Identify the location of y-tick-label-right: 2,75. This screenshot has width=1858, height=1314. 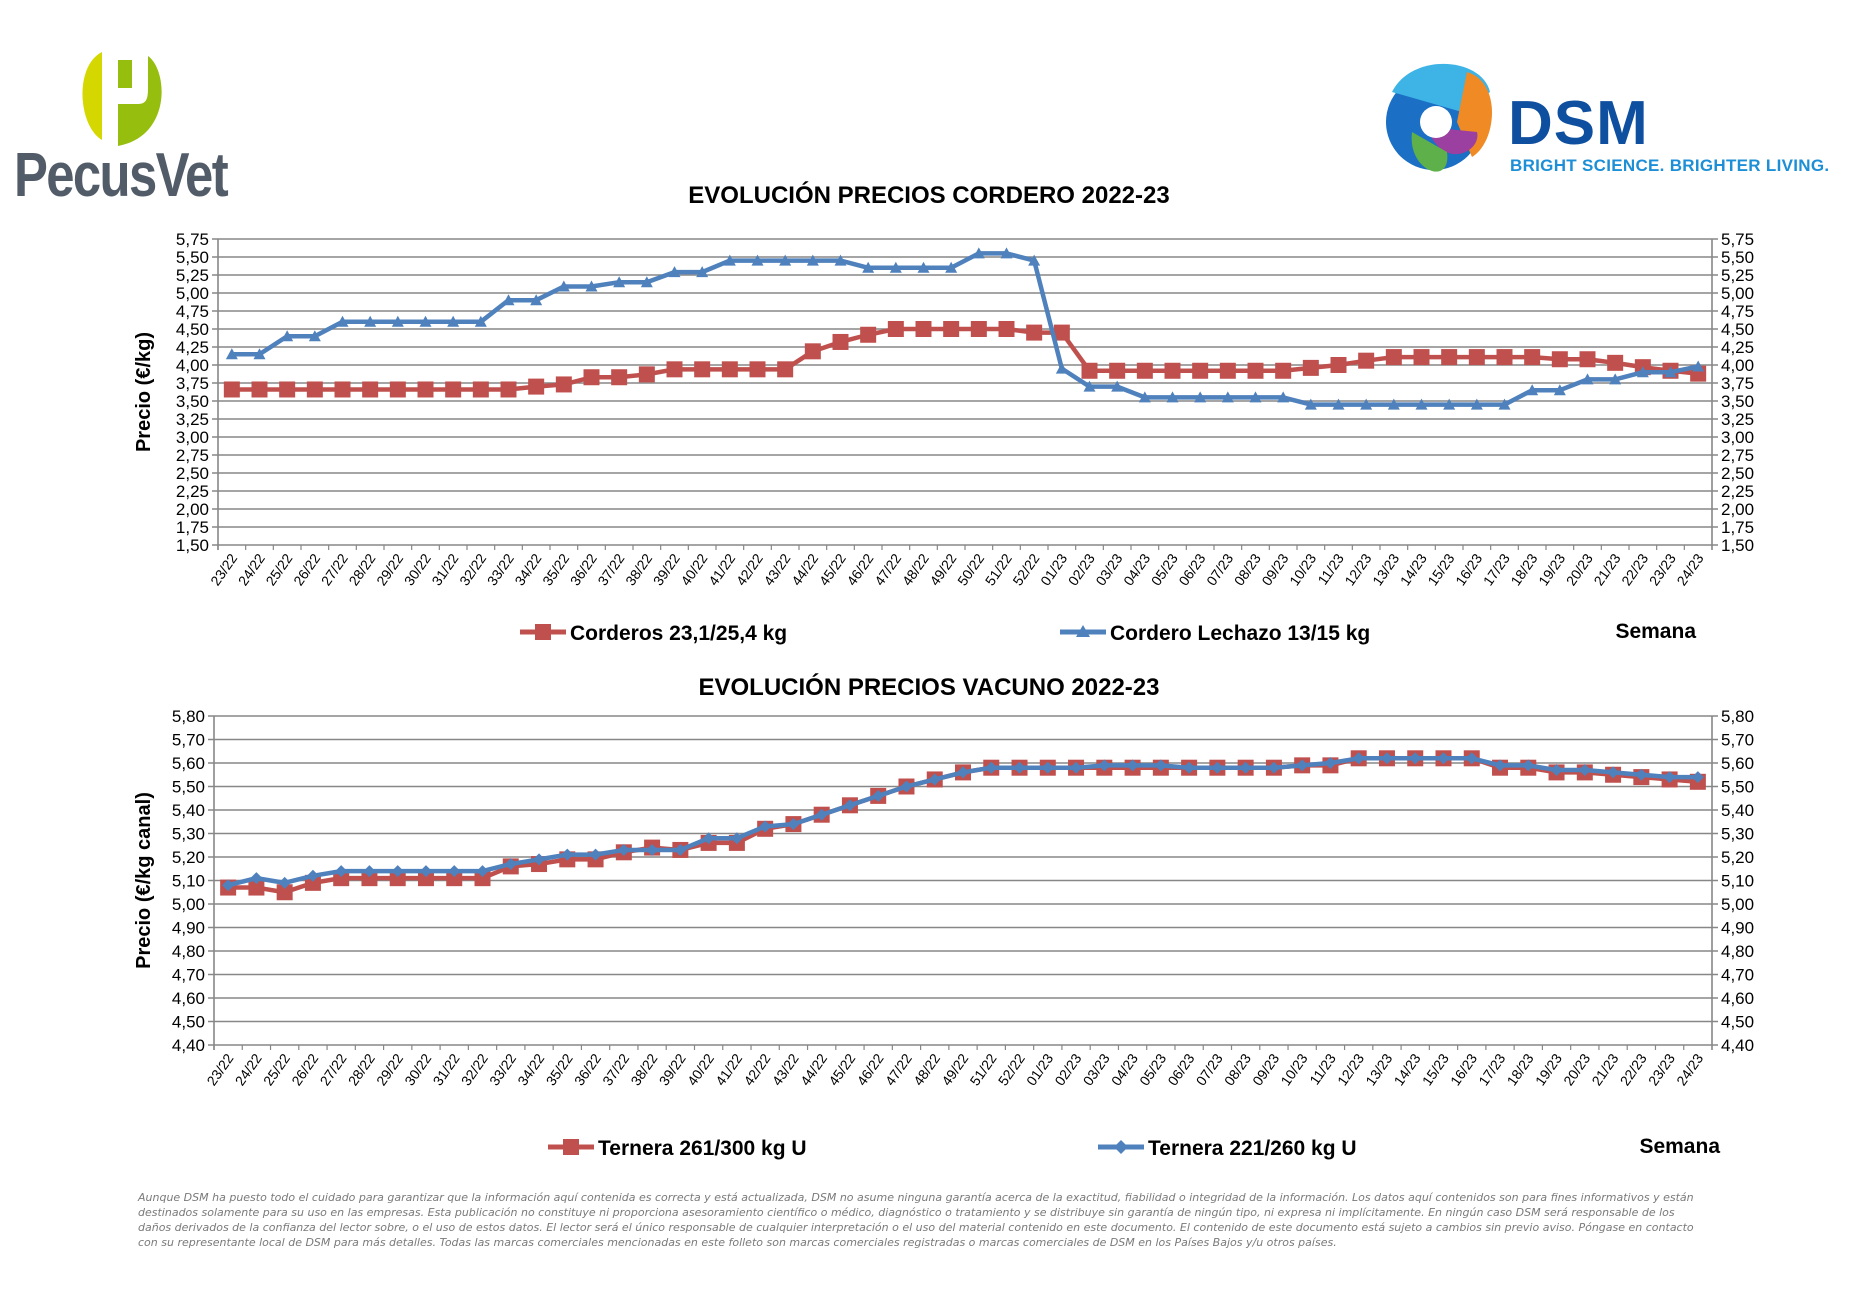
(1737, 455).